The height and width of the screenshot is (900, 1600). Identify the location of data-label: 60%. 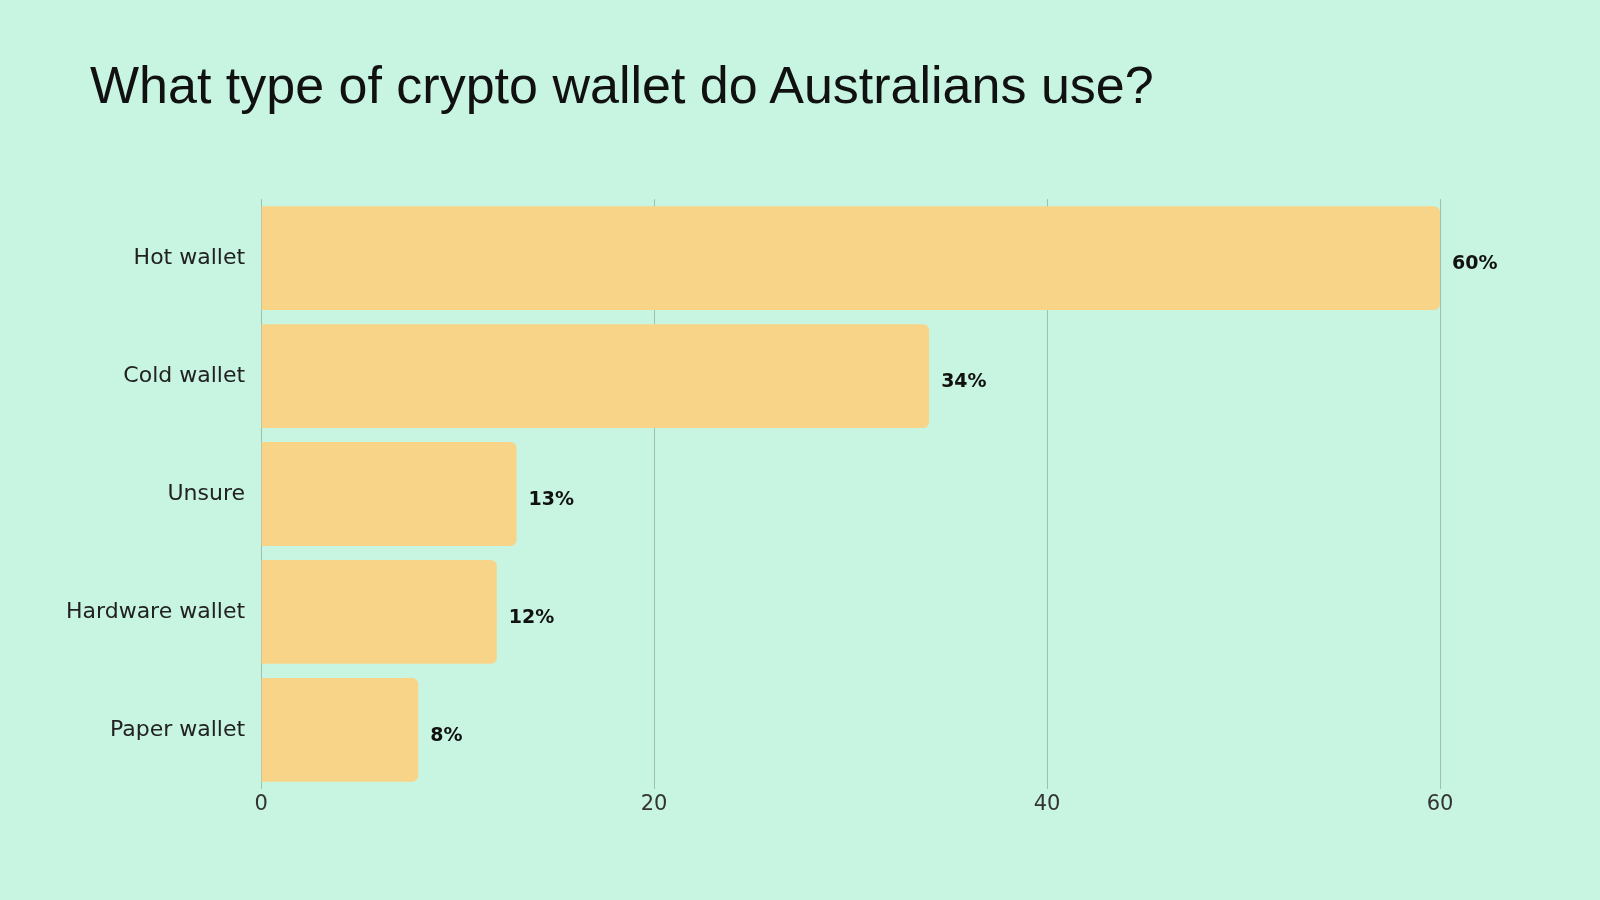
(1475, 262).